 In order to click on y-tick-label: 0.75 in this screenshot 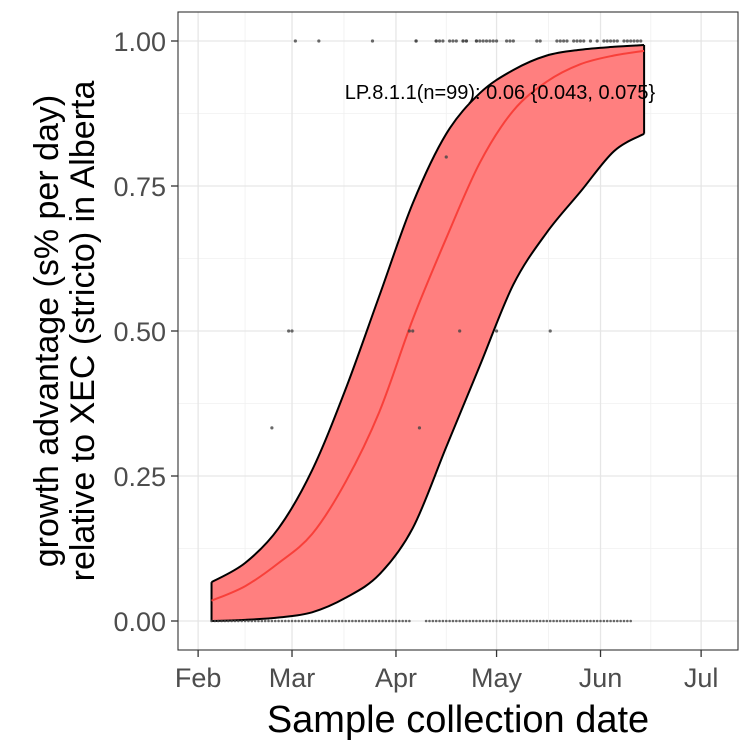, I will do `click(139, 187)`.